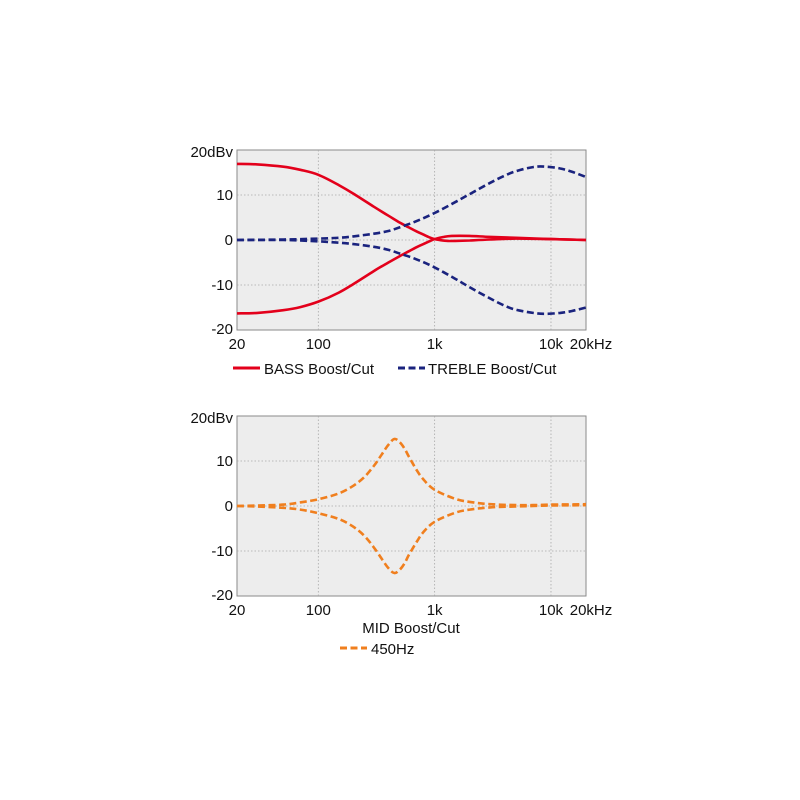 This screenshot has height=800, width=800. Describe the element at coordinates (392, 649) in the screenshot. I see `legend-label: 450Hz` at that location.